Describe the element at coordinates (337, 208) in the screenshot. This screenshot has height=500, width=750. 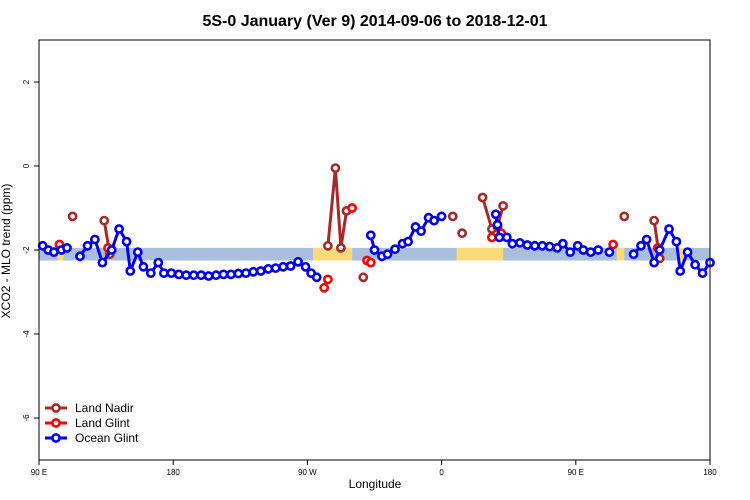
I see `series-line-land-nadir` at that location.